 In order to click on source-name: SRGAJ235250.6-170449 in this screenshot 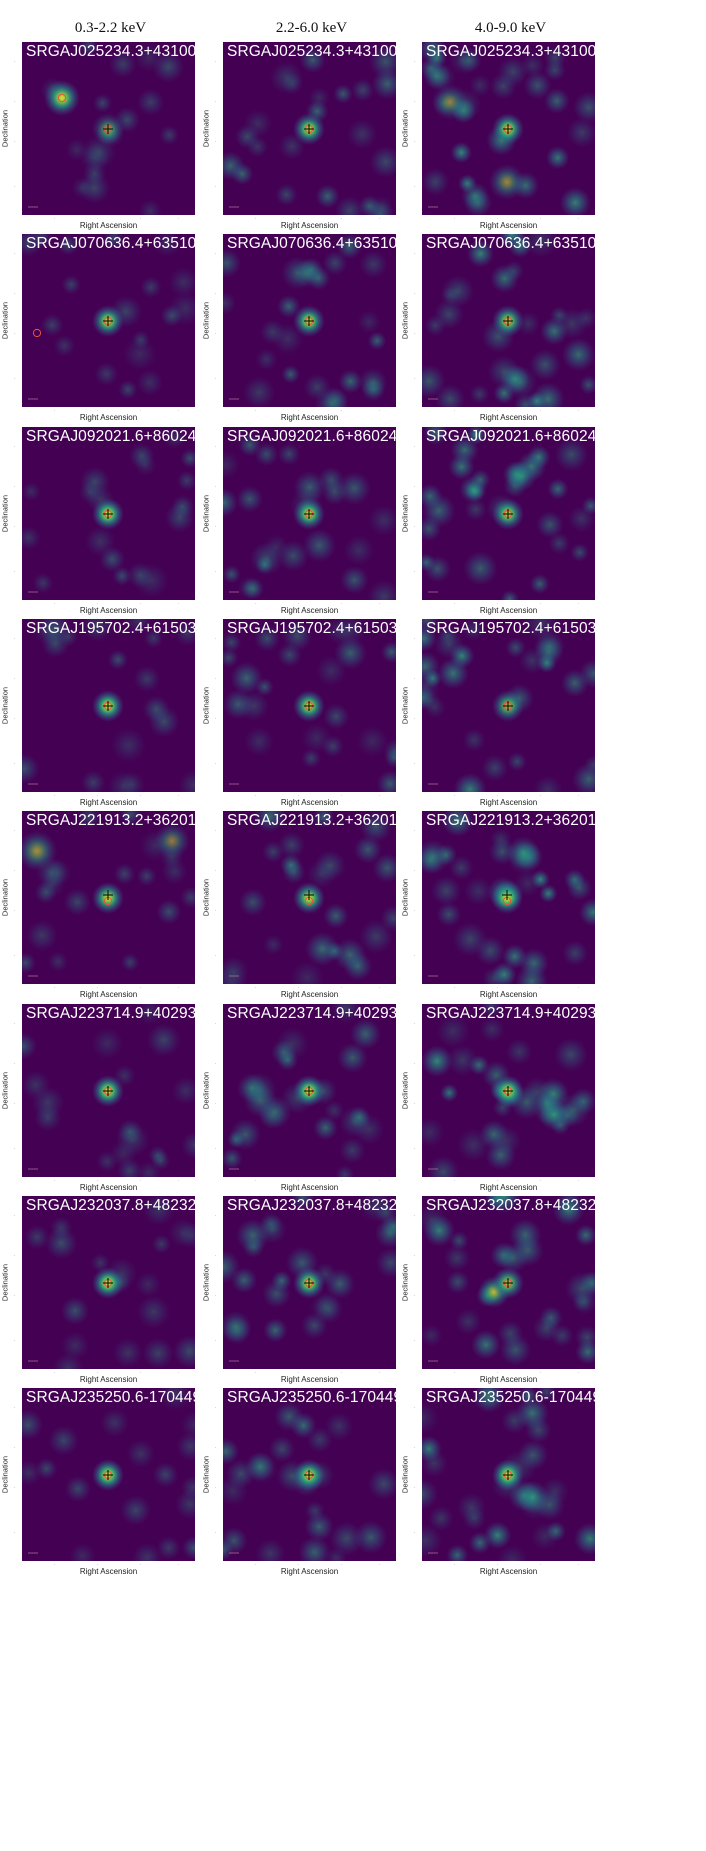, I will do `click(311, 1397)`.